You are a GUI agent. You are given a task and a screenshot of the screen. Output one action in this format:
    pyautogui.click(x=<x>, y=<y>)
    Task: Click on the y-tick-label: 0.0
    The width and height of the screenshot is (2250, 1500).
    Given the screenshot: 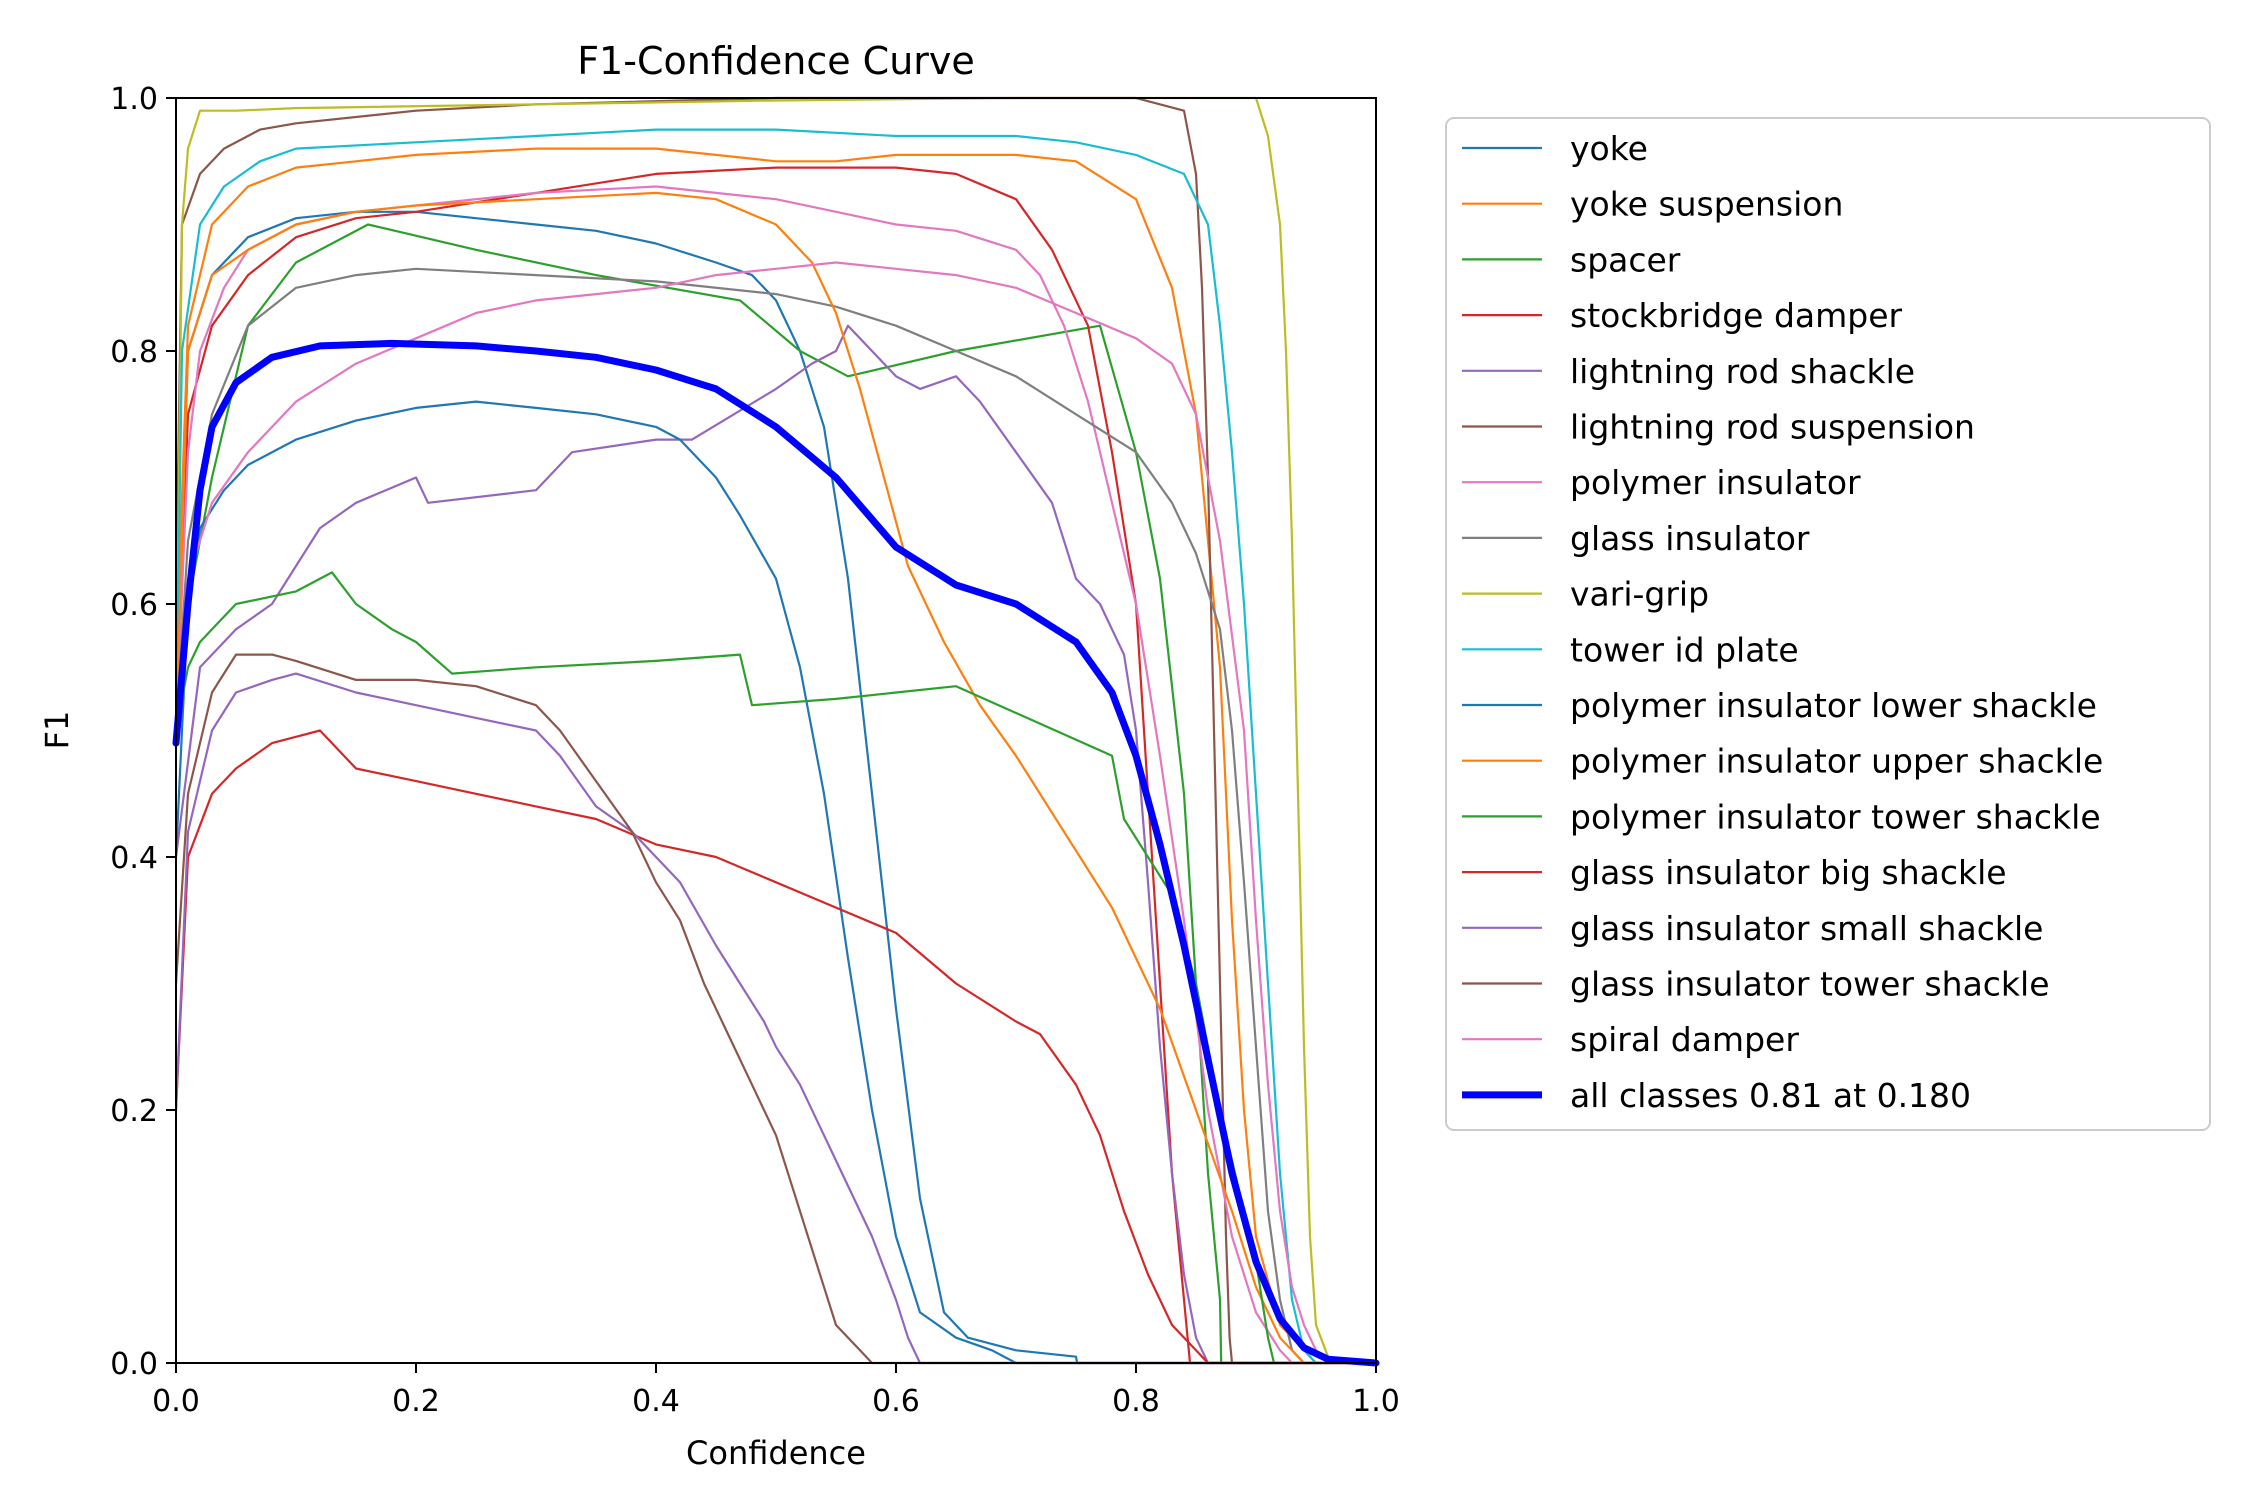 What is the action you would take?
    pyautogui.click(x=134, y=1364)
    